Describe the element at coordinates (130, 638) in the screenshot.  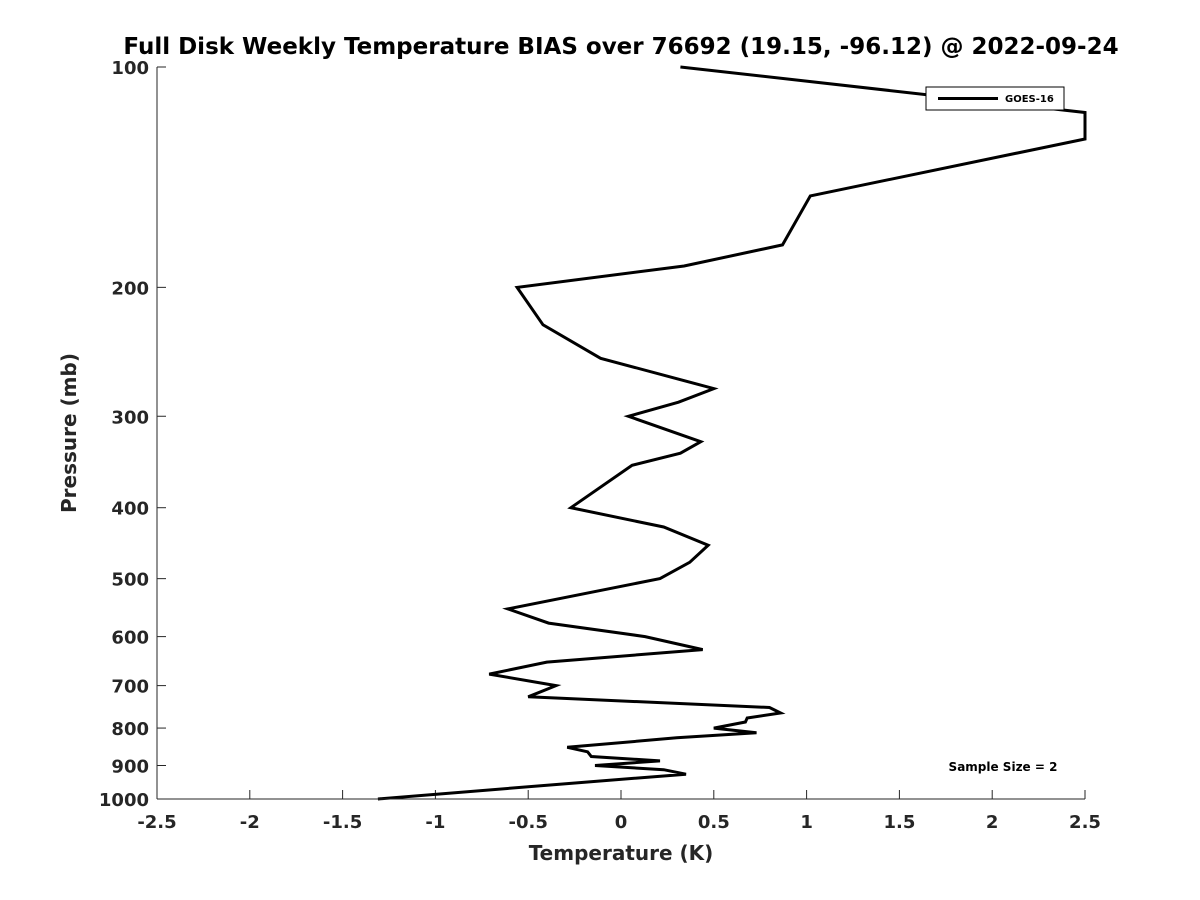
I see `y-tick-label-600: 600` at that location.